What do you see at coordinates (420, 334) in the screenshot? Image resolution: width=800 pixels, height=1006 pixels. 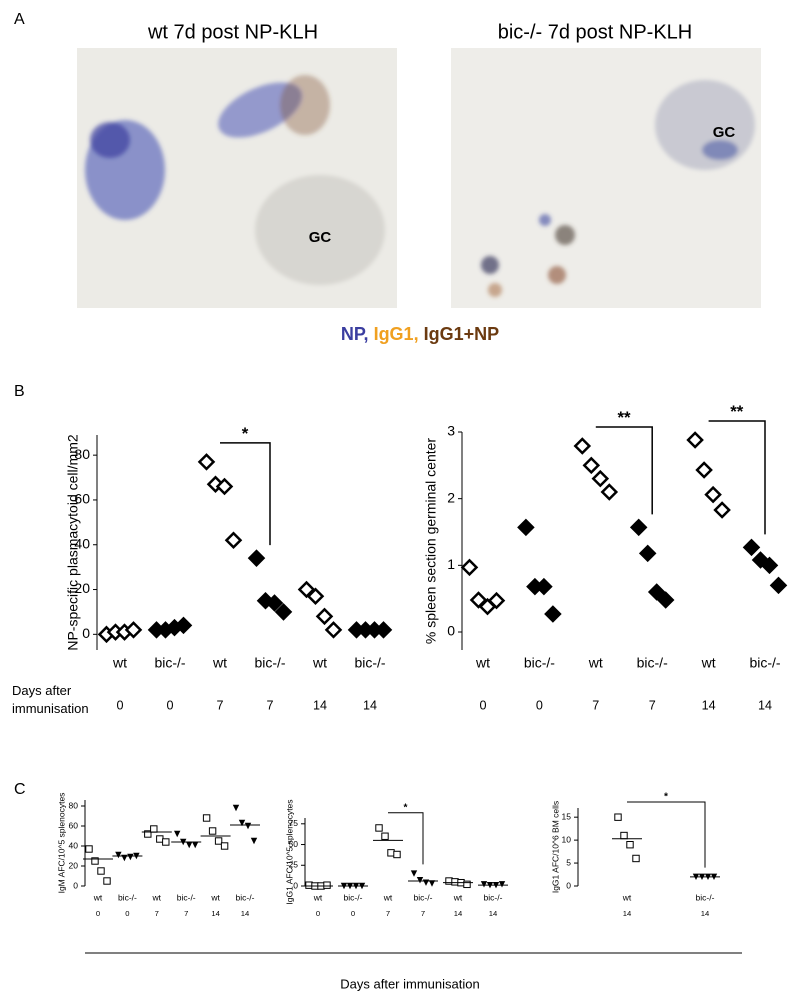 I see `stain-legend: NP, IgG1, IgG1+NP` at bounding box center [420, 334].